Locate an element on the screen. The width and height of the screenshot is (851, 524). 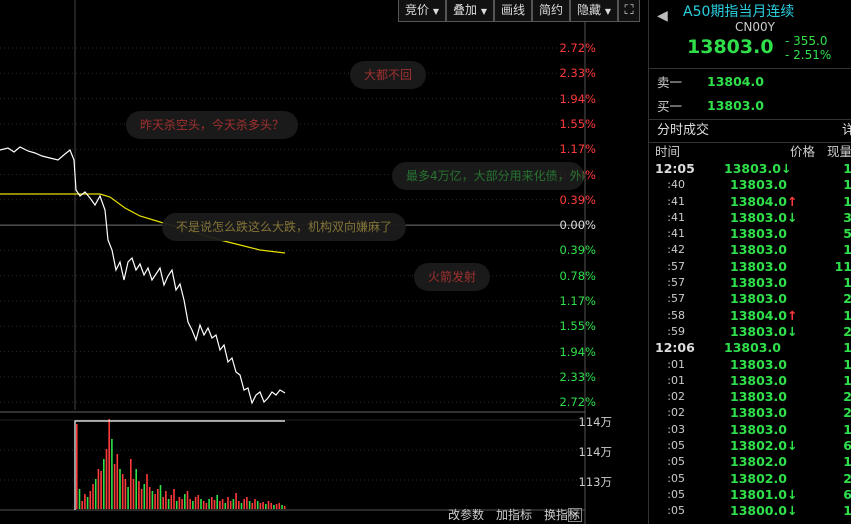
tick-row: :40 13803.0 1 is located at coordinates (750, 185).